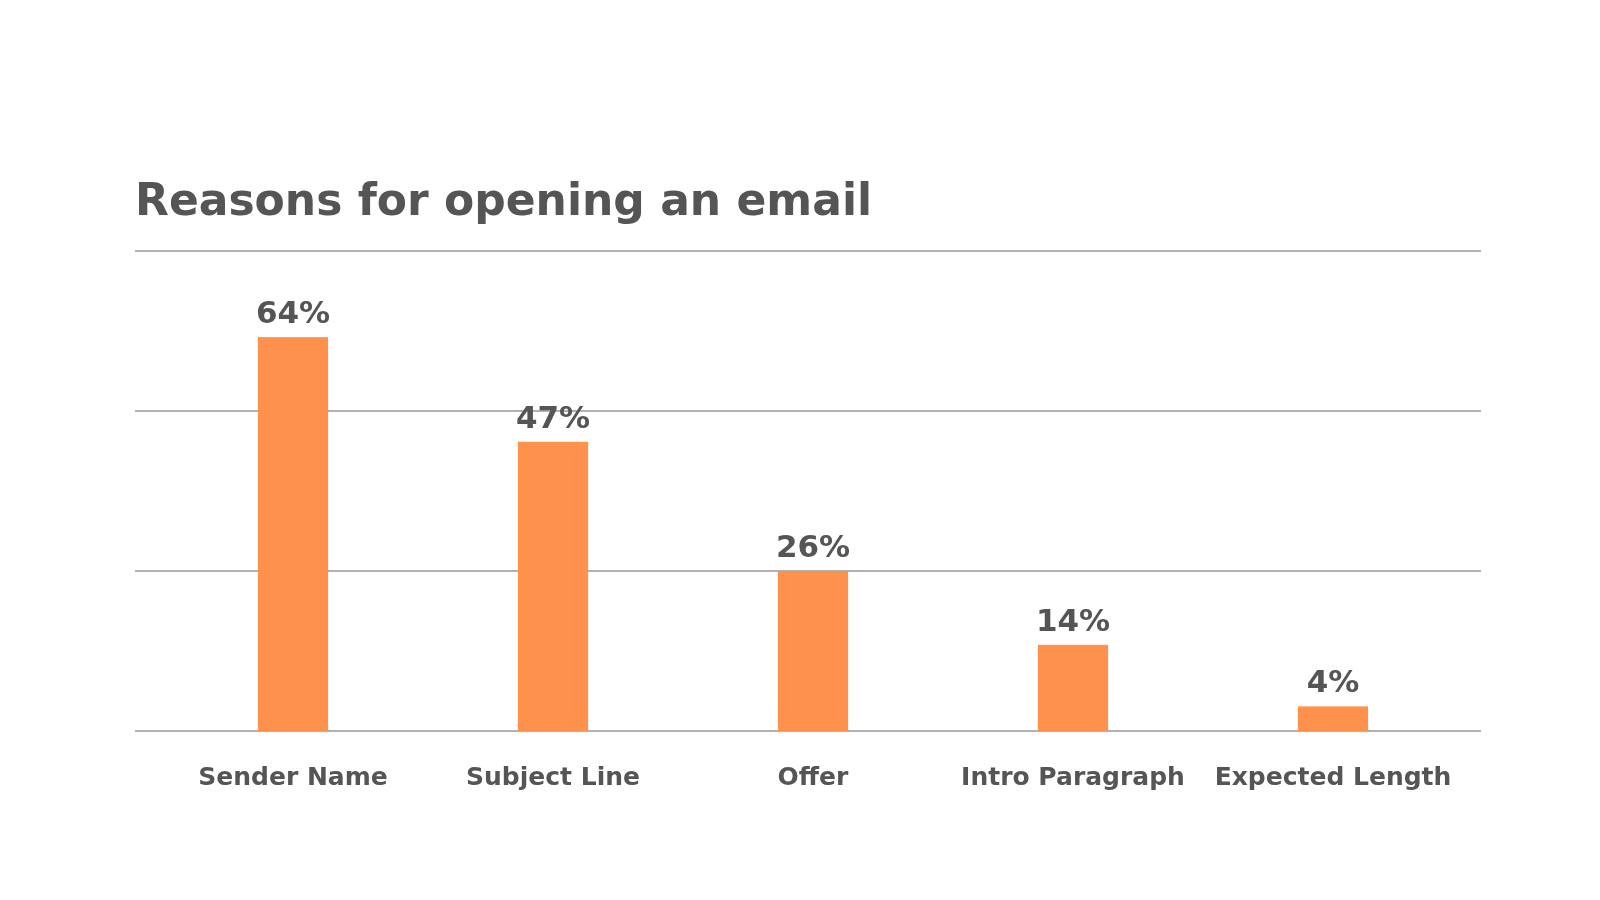  Describe the element at coordinates (504, 199) in the screenshot. I see `chart-title: Reasons for opening an email` at that location.